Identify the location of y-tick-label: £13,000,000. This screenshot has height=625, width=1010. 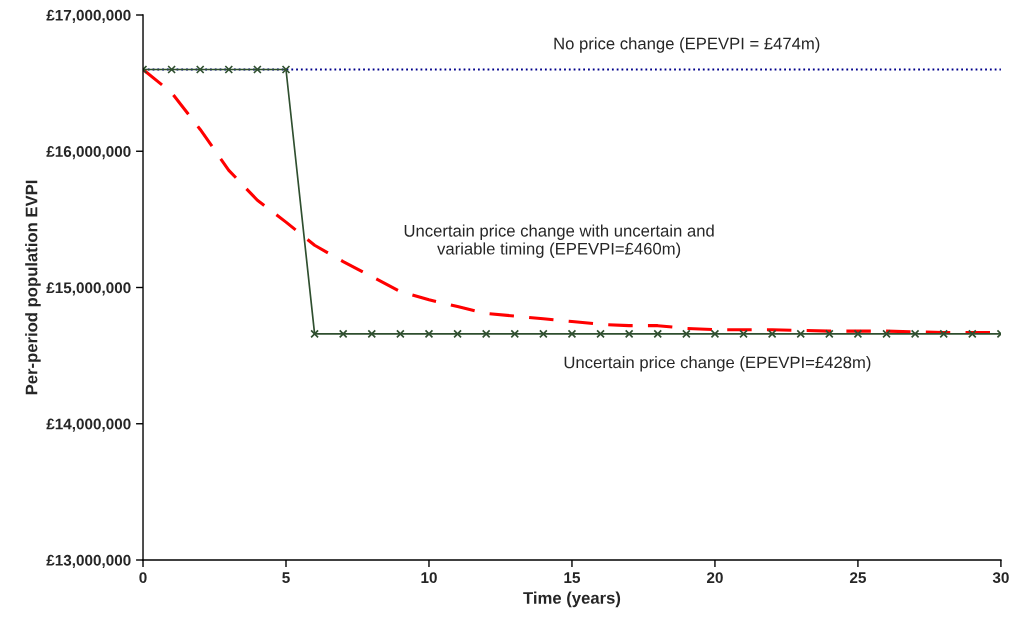
(88, 561).